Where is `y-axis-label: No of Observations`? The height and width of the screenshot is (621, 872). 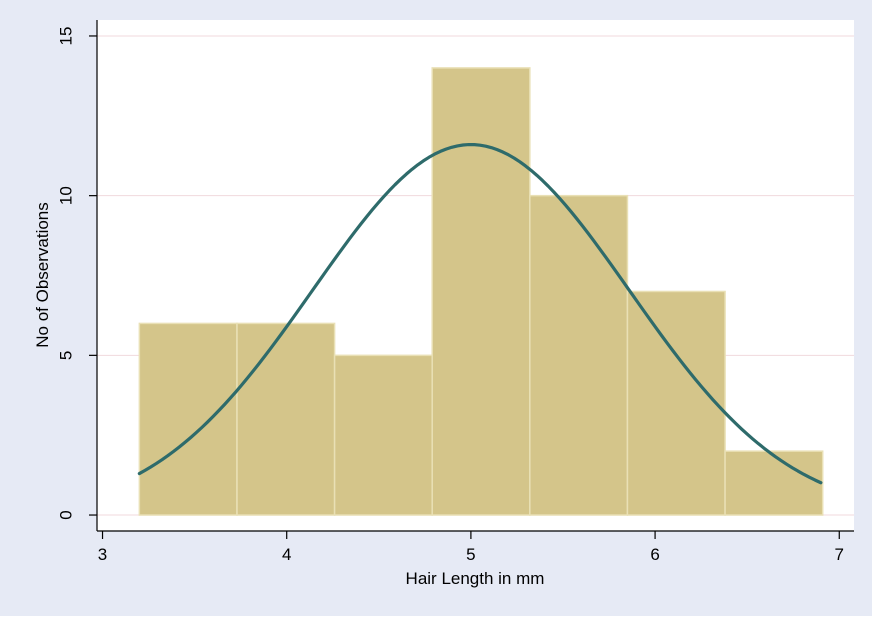
y-axis-label: No of Observations is located at coordinates (42, 275).